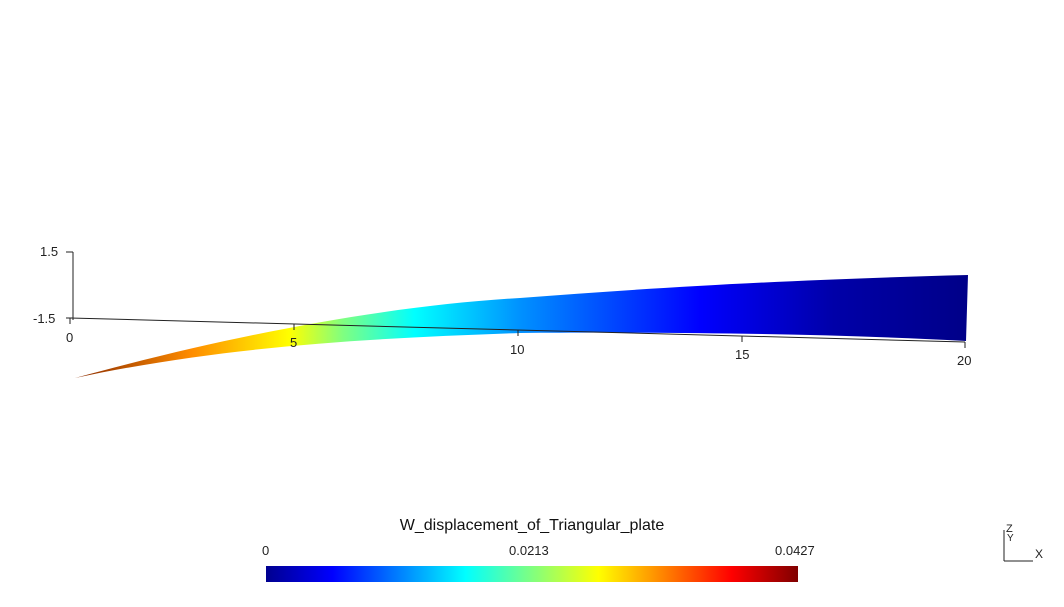 The image size is (1064, 607). What do you see at coordinates (49, 251) in the screenshot?
I see `z-tick-label: 1.5` at bounding box center [49, 251].